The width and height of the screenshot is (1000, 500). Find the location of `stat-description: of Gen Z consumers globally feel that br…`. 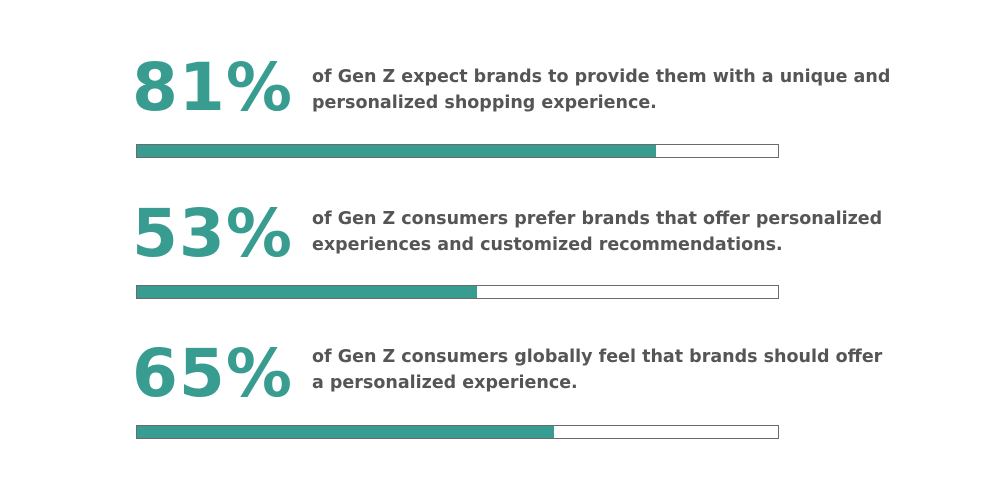

stat-description: of Gen Z consumers globally feel that br… is located at coordinates (597, 370).